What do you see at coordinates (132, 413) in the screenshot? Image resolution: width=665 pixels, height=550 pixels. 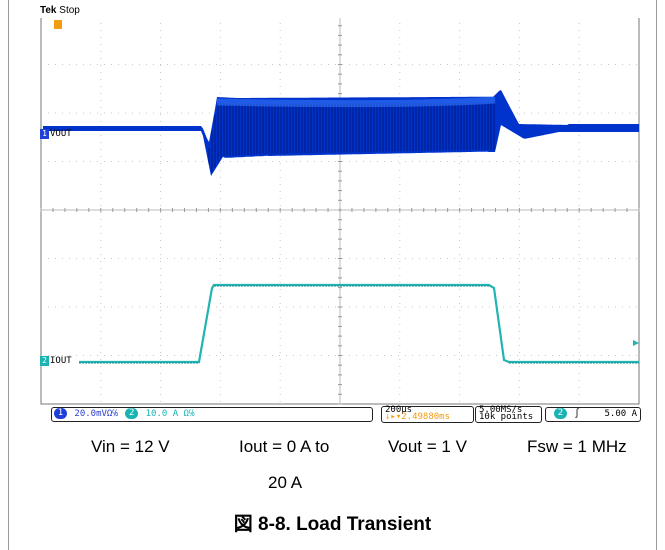 I see `ch2-chip: 2` at bounding box center [132, 413].